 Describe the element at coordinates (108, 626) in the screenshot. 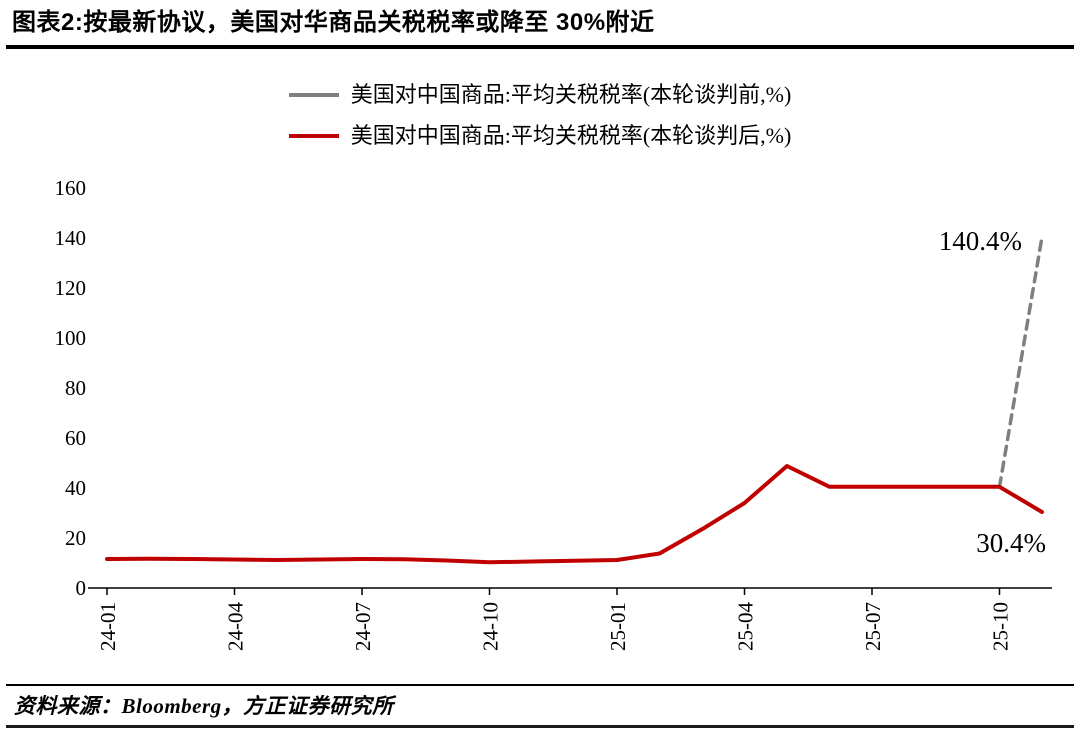

I see `x-tick-label: 24-01` at that location.